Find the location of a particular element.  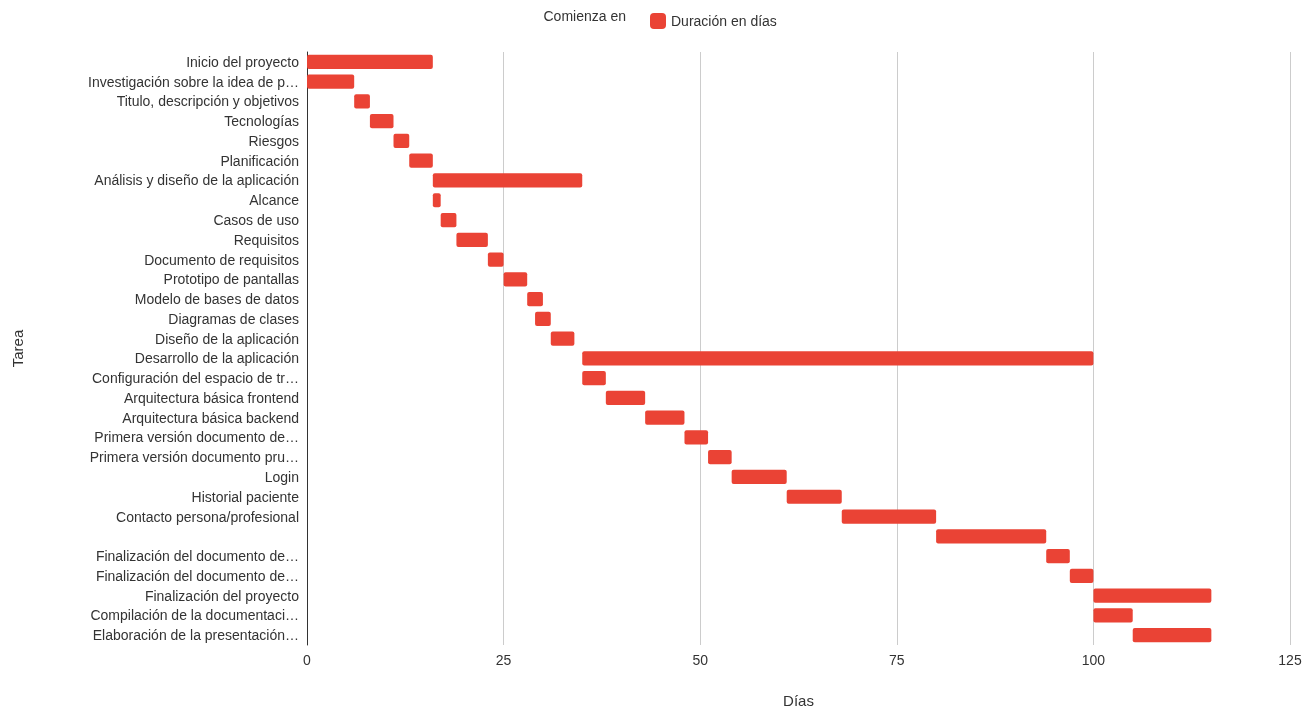

y-tick-label: Arquitectura básica frontend is located at coordinates (211, 397).